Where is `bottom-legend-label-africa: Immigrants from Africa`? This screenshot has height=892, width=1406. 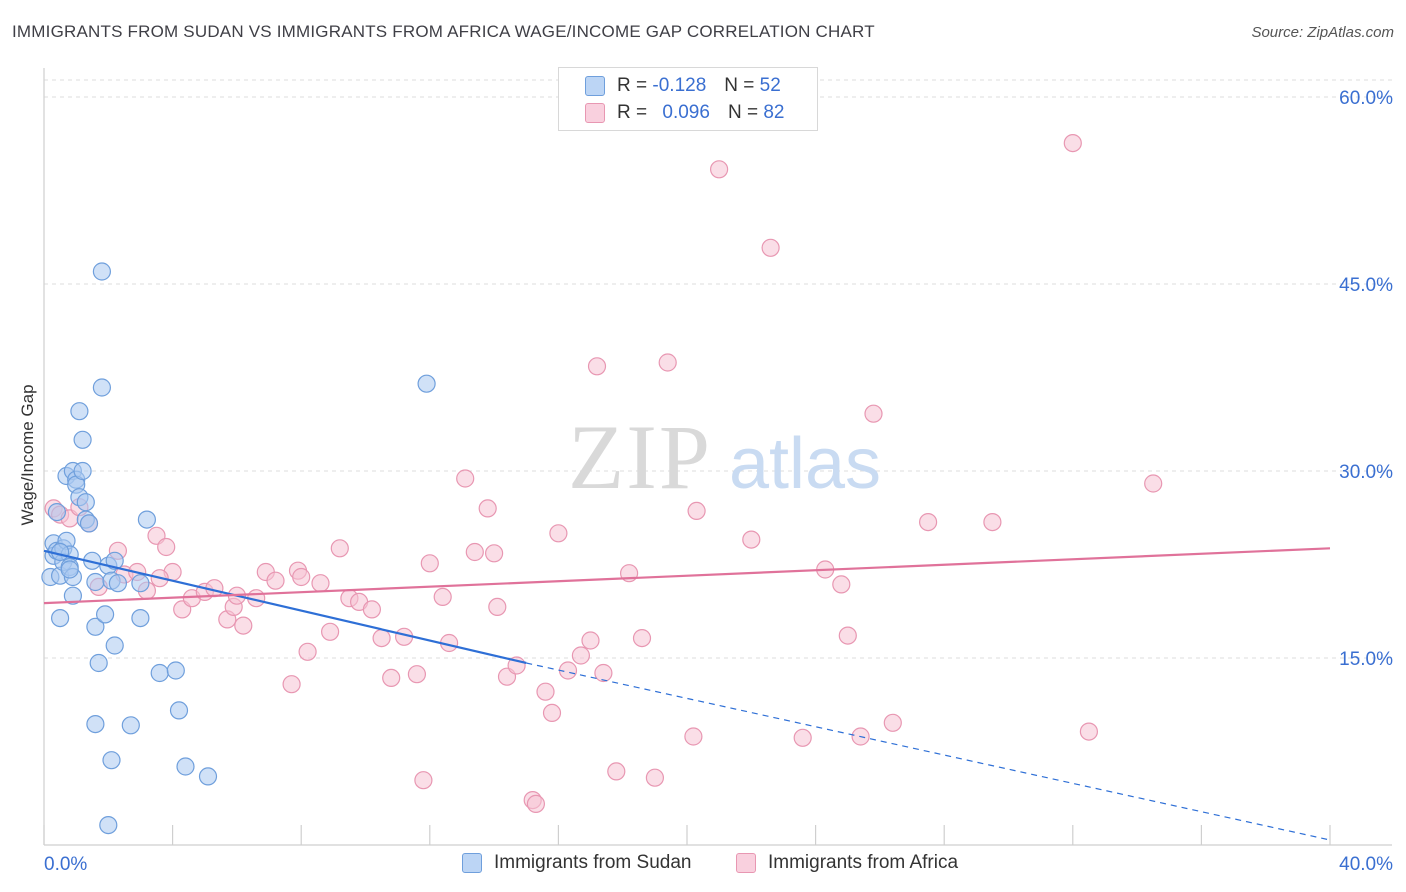
bottom-legend-label-africa: Immigrants from Africa is located at coordinates (863, 862).